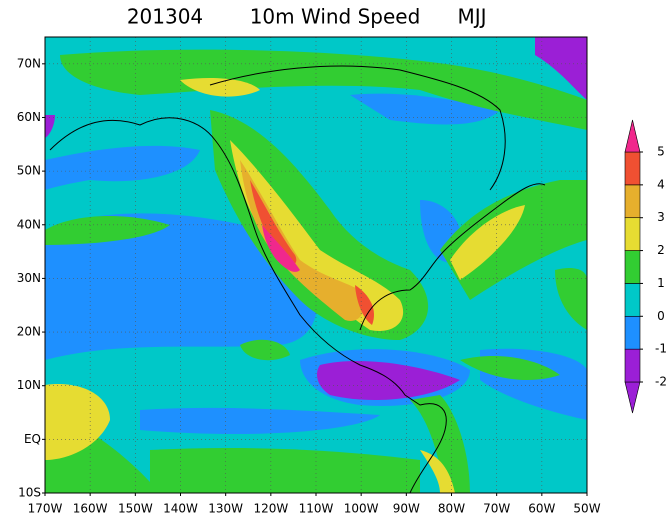 This screenshot has width=668, height=526. I want to click on colorbar-label: 1, so click(661, 283).